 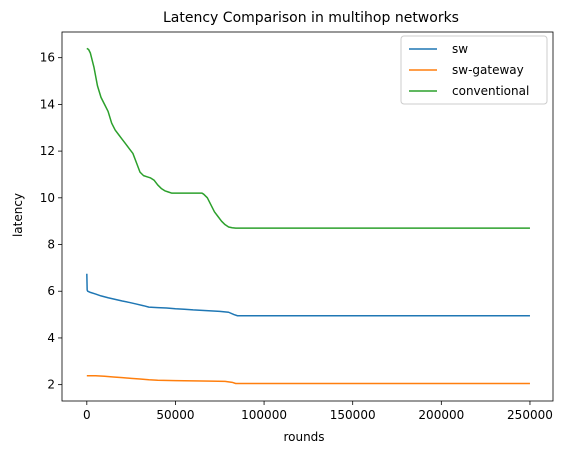 I want to click on legend-label-sw-gateway: sw-gateway, so click(x=488, y=70).